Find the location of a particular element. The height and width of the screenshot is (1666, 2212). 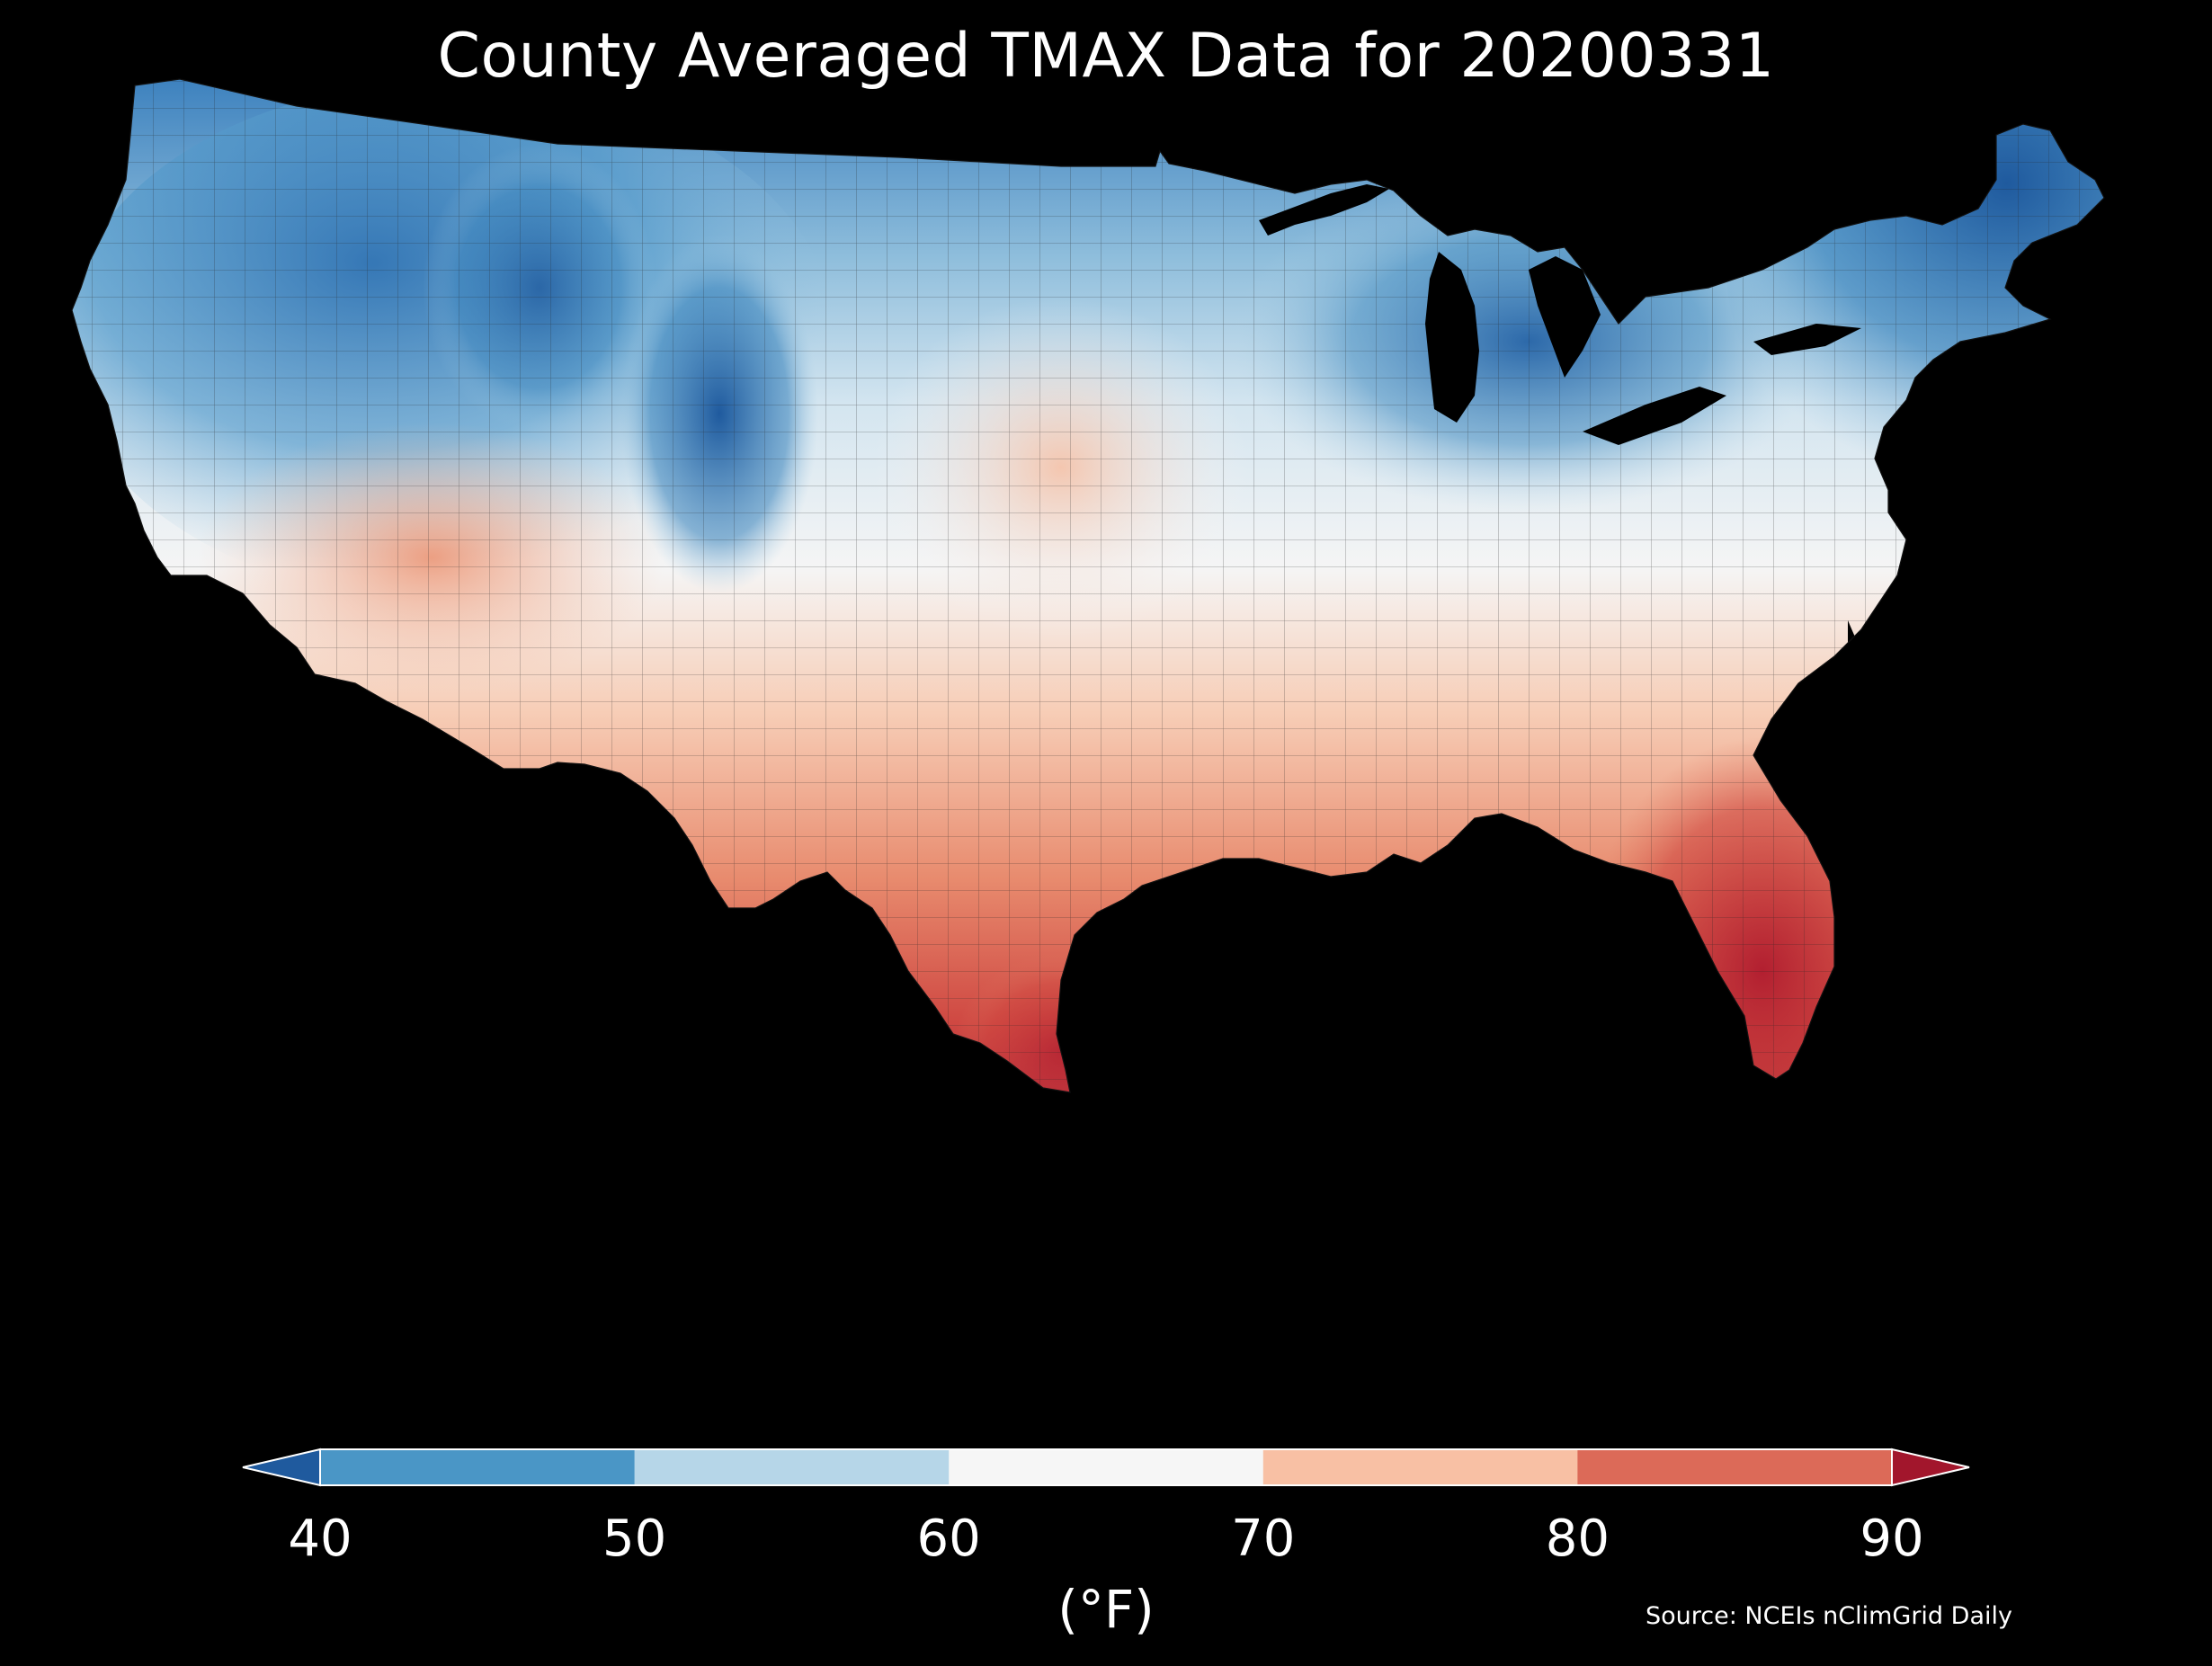

colorbar-tick-90: 90 is located at coordinates (1892, 1539).